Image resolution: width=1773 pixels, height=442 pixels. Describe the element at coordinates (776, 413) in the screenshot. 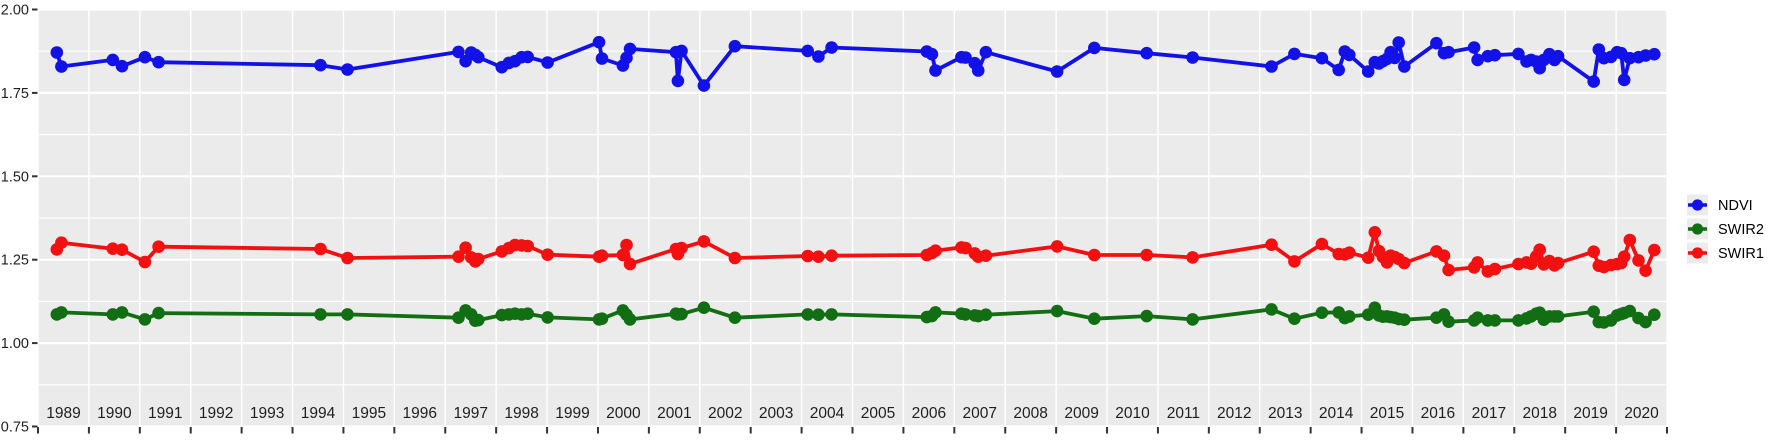

I see `x-tick-label: 2003` at that location.